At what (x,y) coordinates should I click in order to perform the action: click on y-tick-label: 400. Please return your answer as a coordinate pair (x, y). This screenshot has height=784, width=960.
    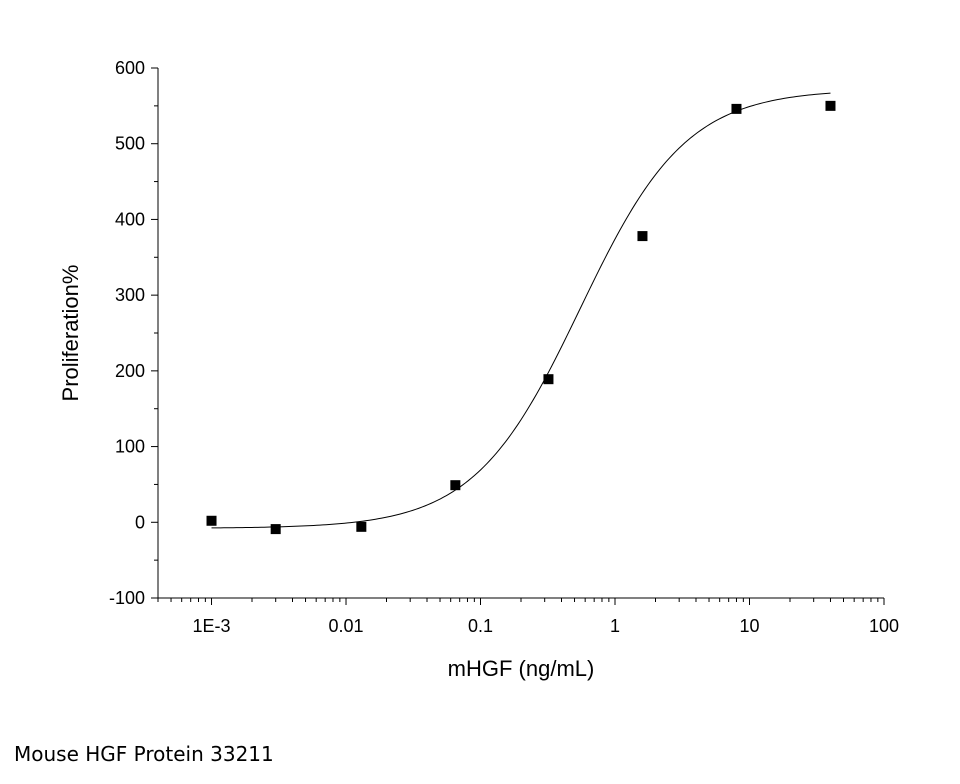
    Looking at the image, I should click on (130, 219).